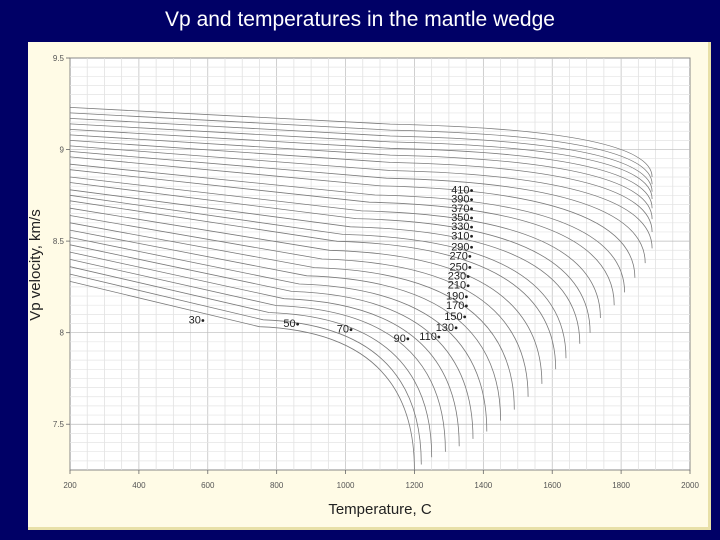 Image resolution: width=720 pixels, height=540 pixels. What do you see at coordinates (460, 247) in the screenshot?
I see `curve-label: 290` at bounding box center [460, 247].